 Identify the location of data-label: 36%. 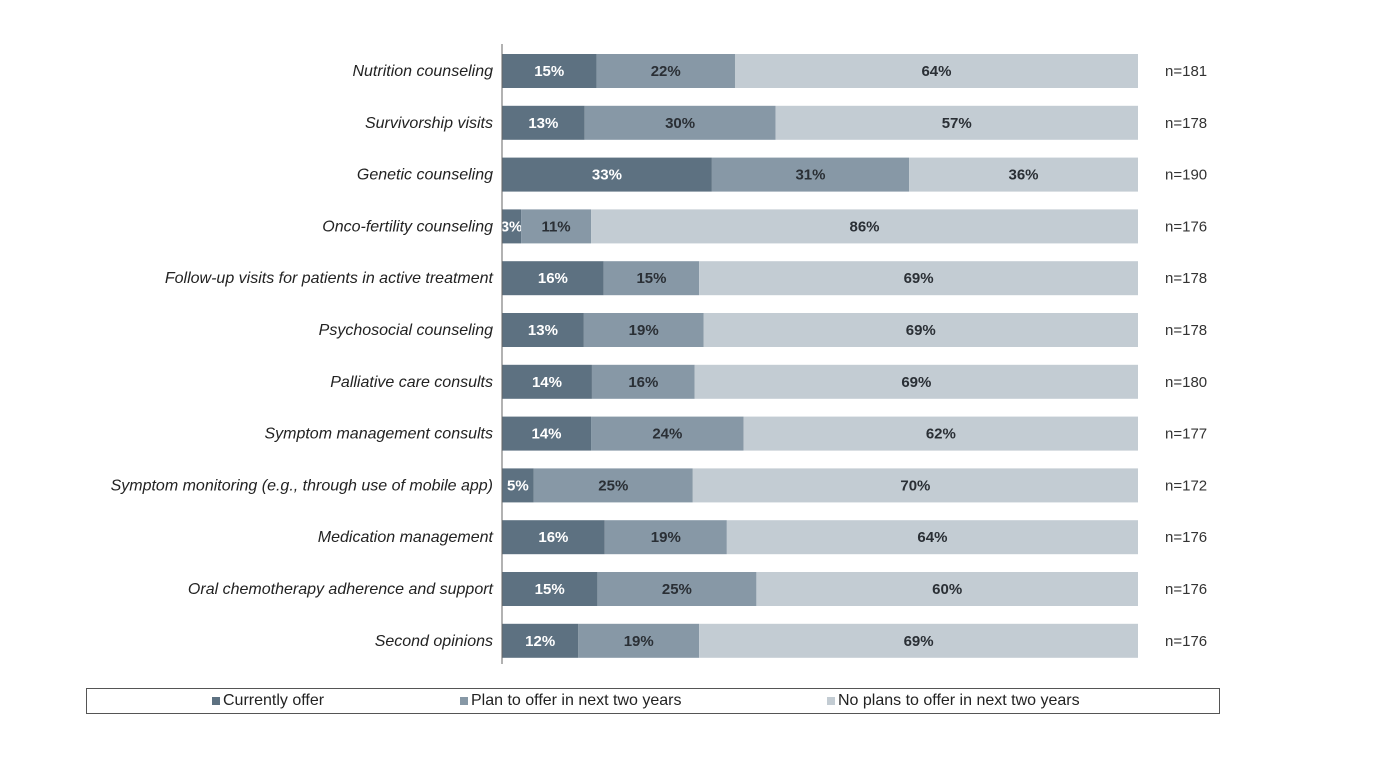
(1024, 175).